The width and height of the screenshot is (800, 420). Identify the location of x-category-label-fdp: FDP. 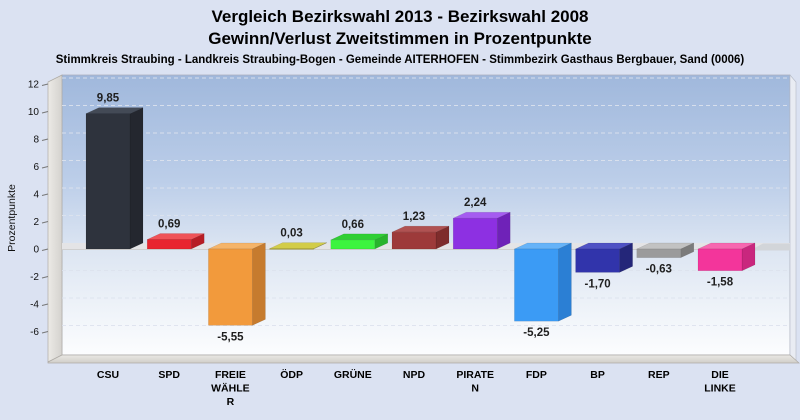
(536, 375).